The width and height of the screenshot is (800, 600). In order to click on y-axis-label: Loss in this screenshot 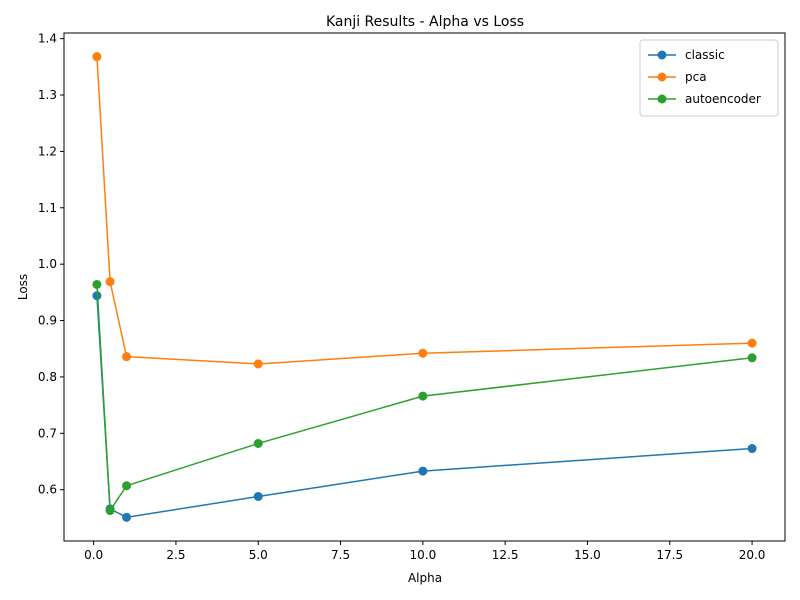, I will do `click(23, 287)`.